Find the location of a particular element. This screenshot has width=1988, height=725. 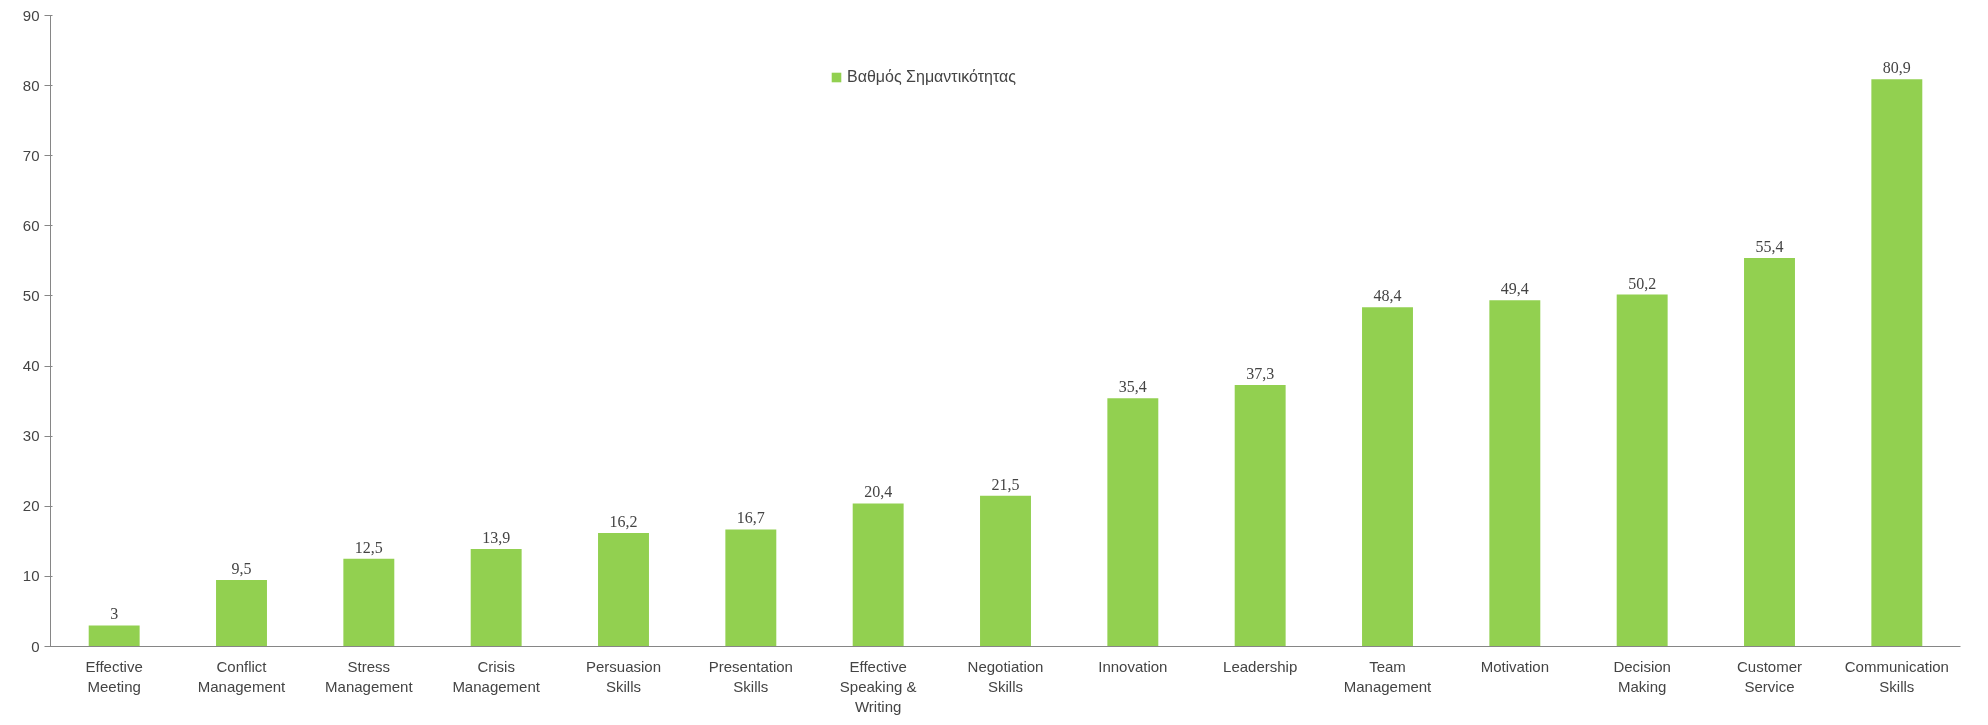

x-tick-label: Persuasion Skills is located at coordinates (623, 676).